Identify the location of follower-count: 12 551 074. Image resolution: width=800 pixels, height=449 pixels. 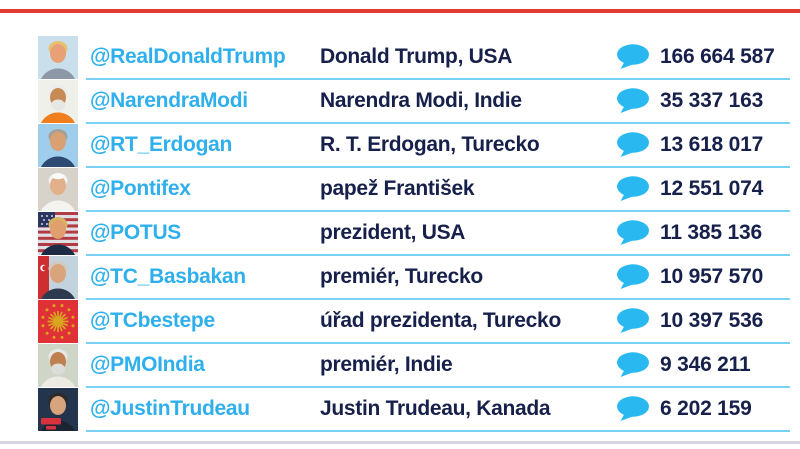
(712, 188).